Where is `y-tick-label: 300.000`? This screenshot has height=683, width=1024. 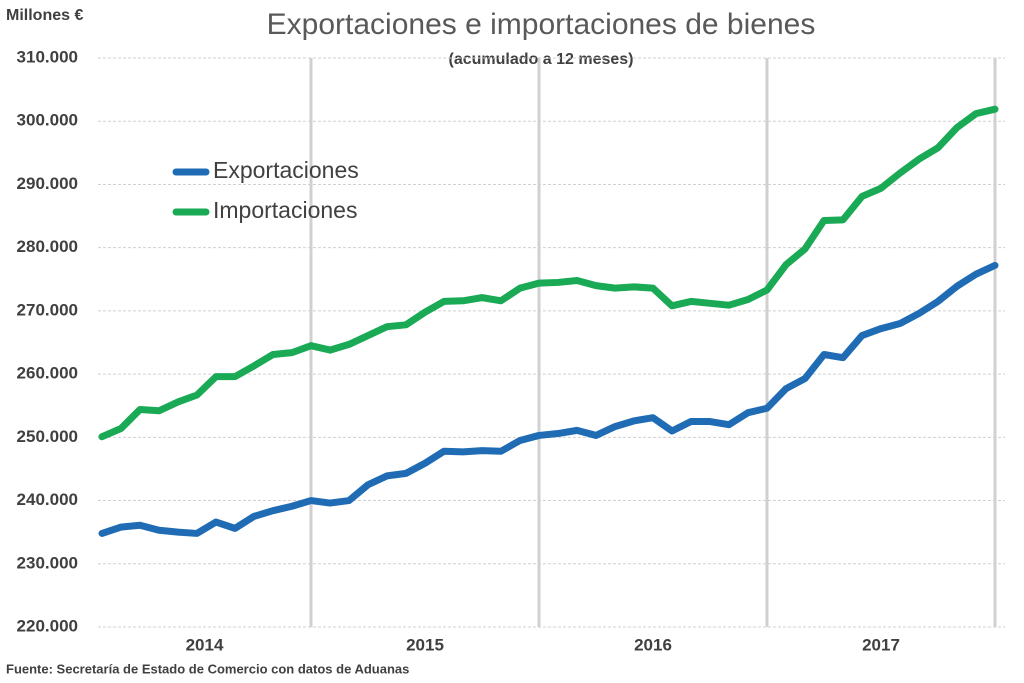 y-tick-label: 300.000 is located at coordinates (47, 120).